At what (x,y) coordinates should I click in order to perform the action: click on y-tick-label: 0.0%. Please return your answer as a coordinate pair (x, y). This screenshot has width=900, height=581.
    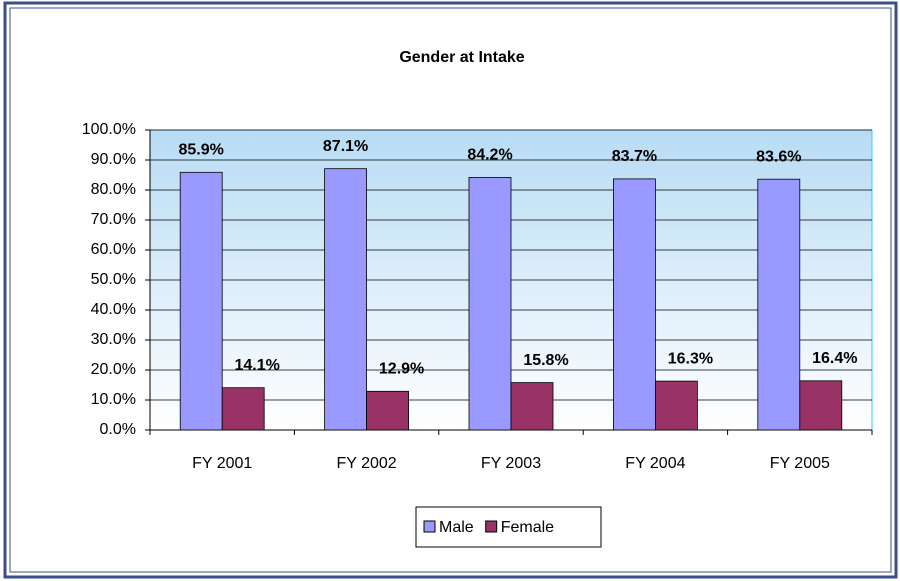
    Looking at the image, I should click on (118, 429).